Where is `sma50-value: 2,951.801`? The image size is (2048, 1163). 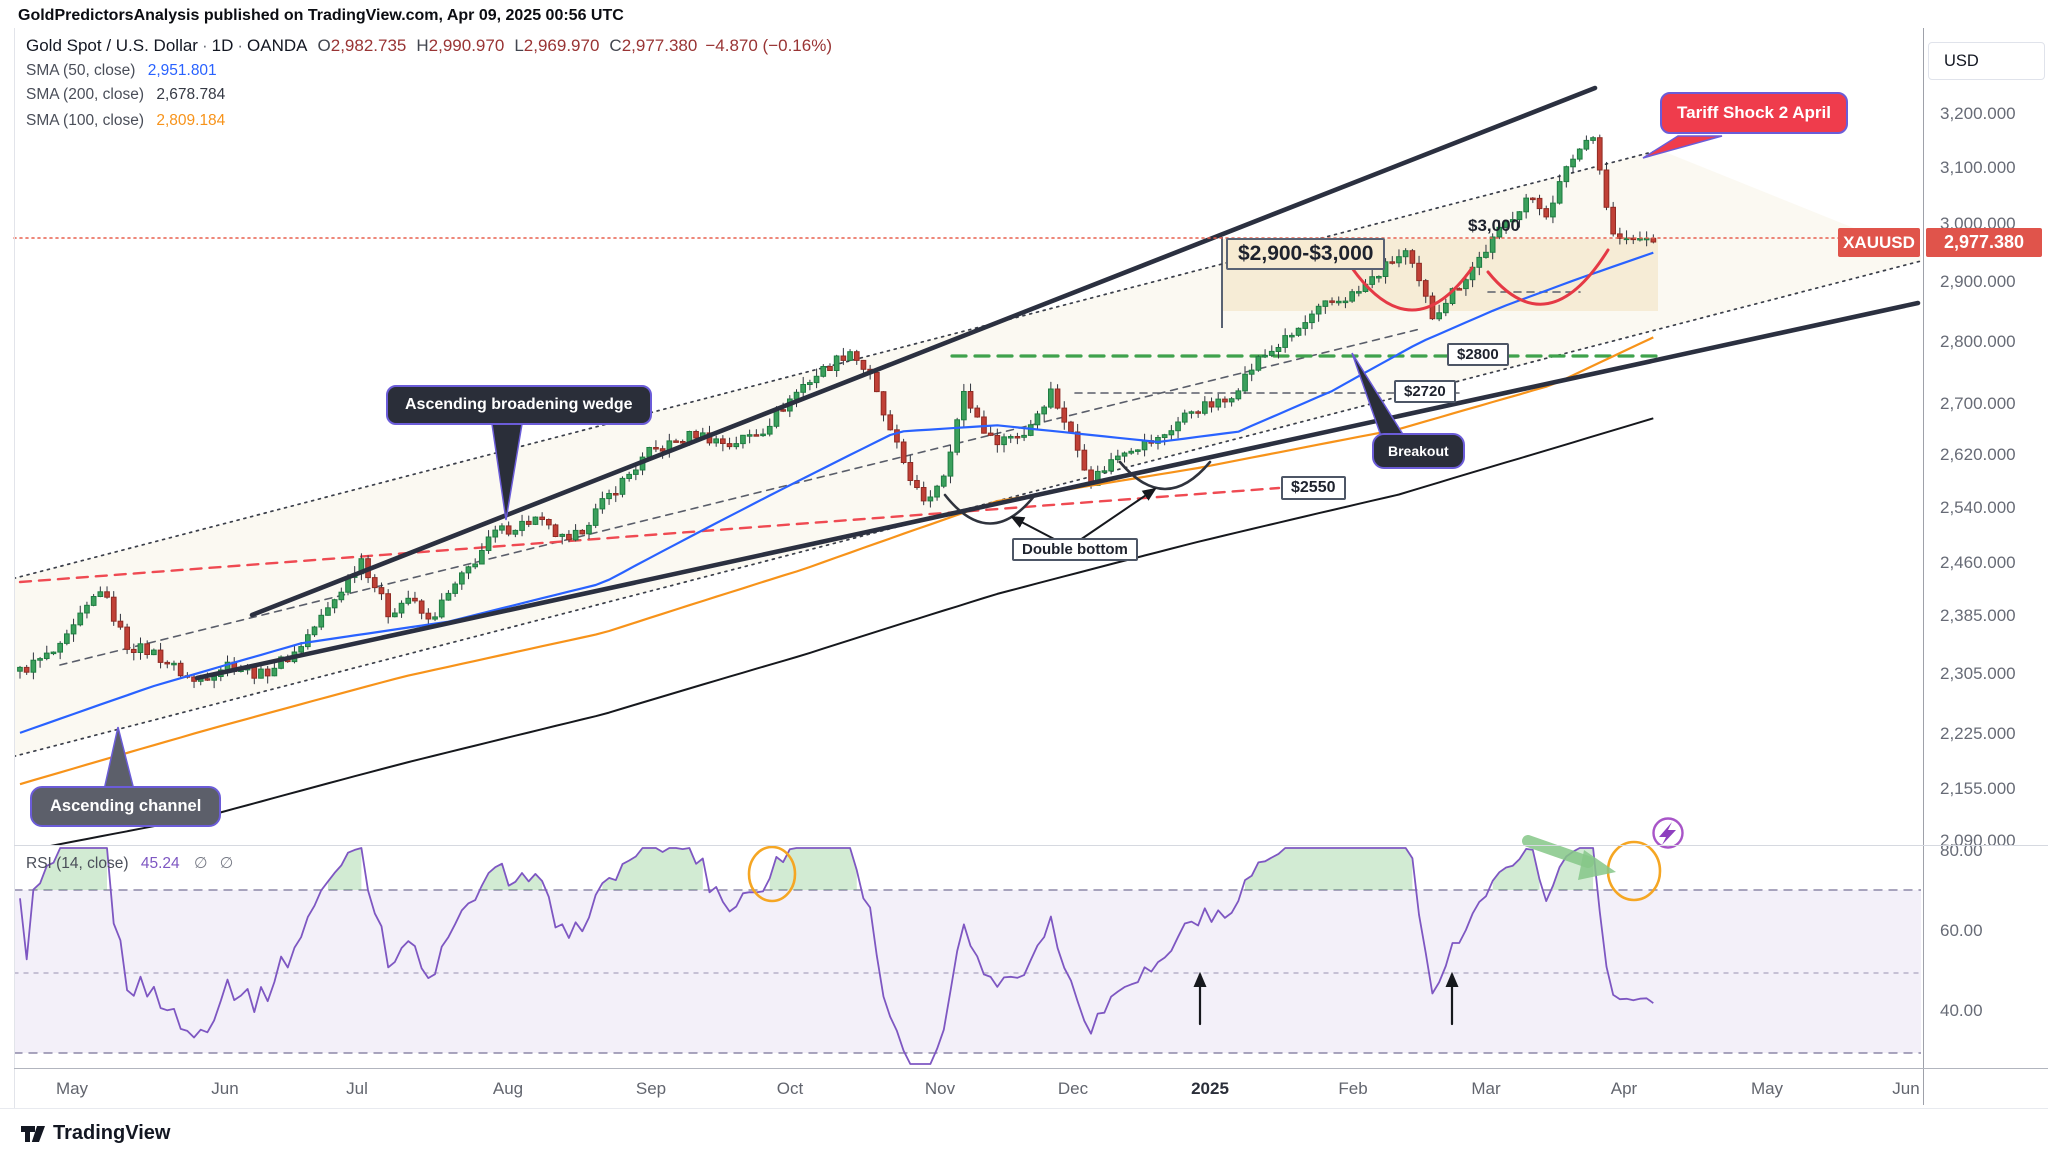
sma50-value: 2,951.801 is located at coordinates (182, 70).